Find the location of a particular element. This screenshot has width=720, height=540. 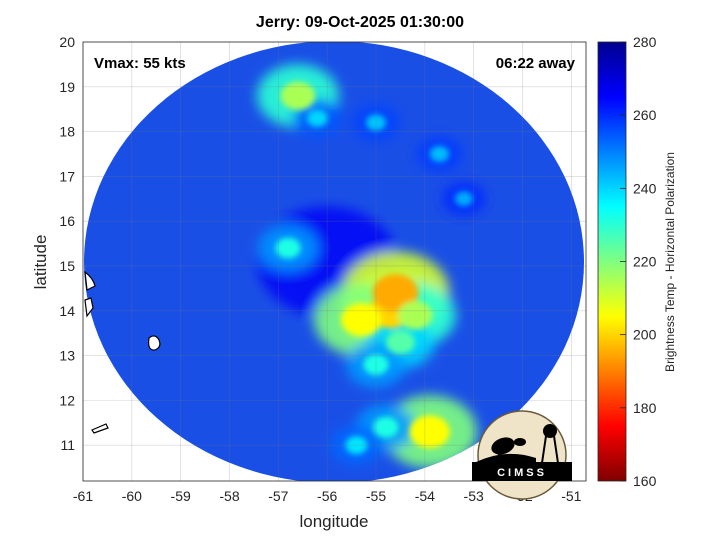

x-tick-label: -54 is located at coordinates (425, 496).